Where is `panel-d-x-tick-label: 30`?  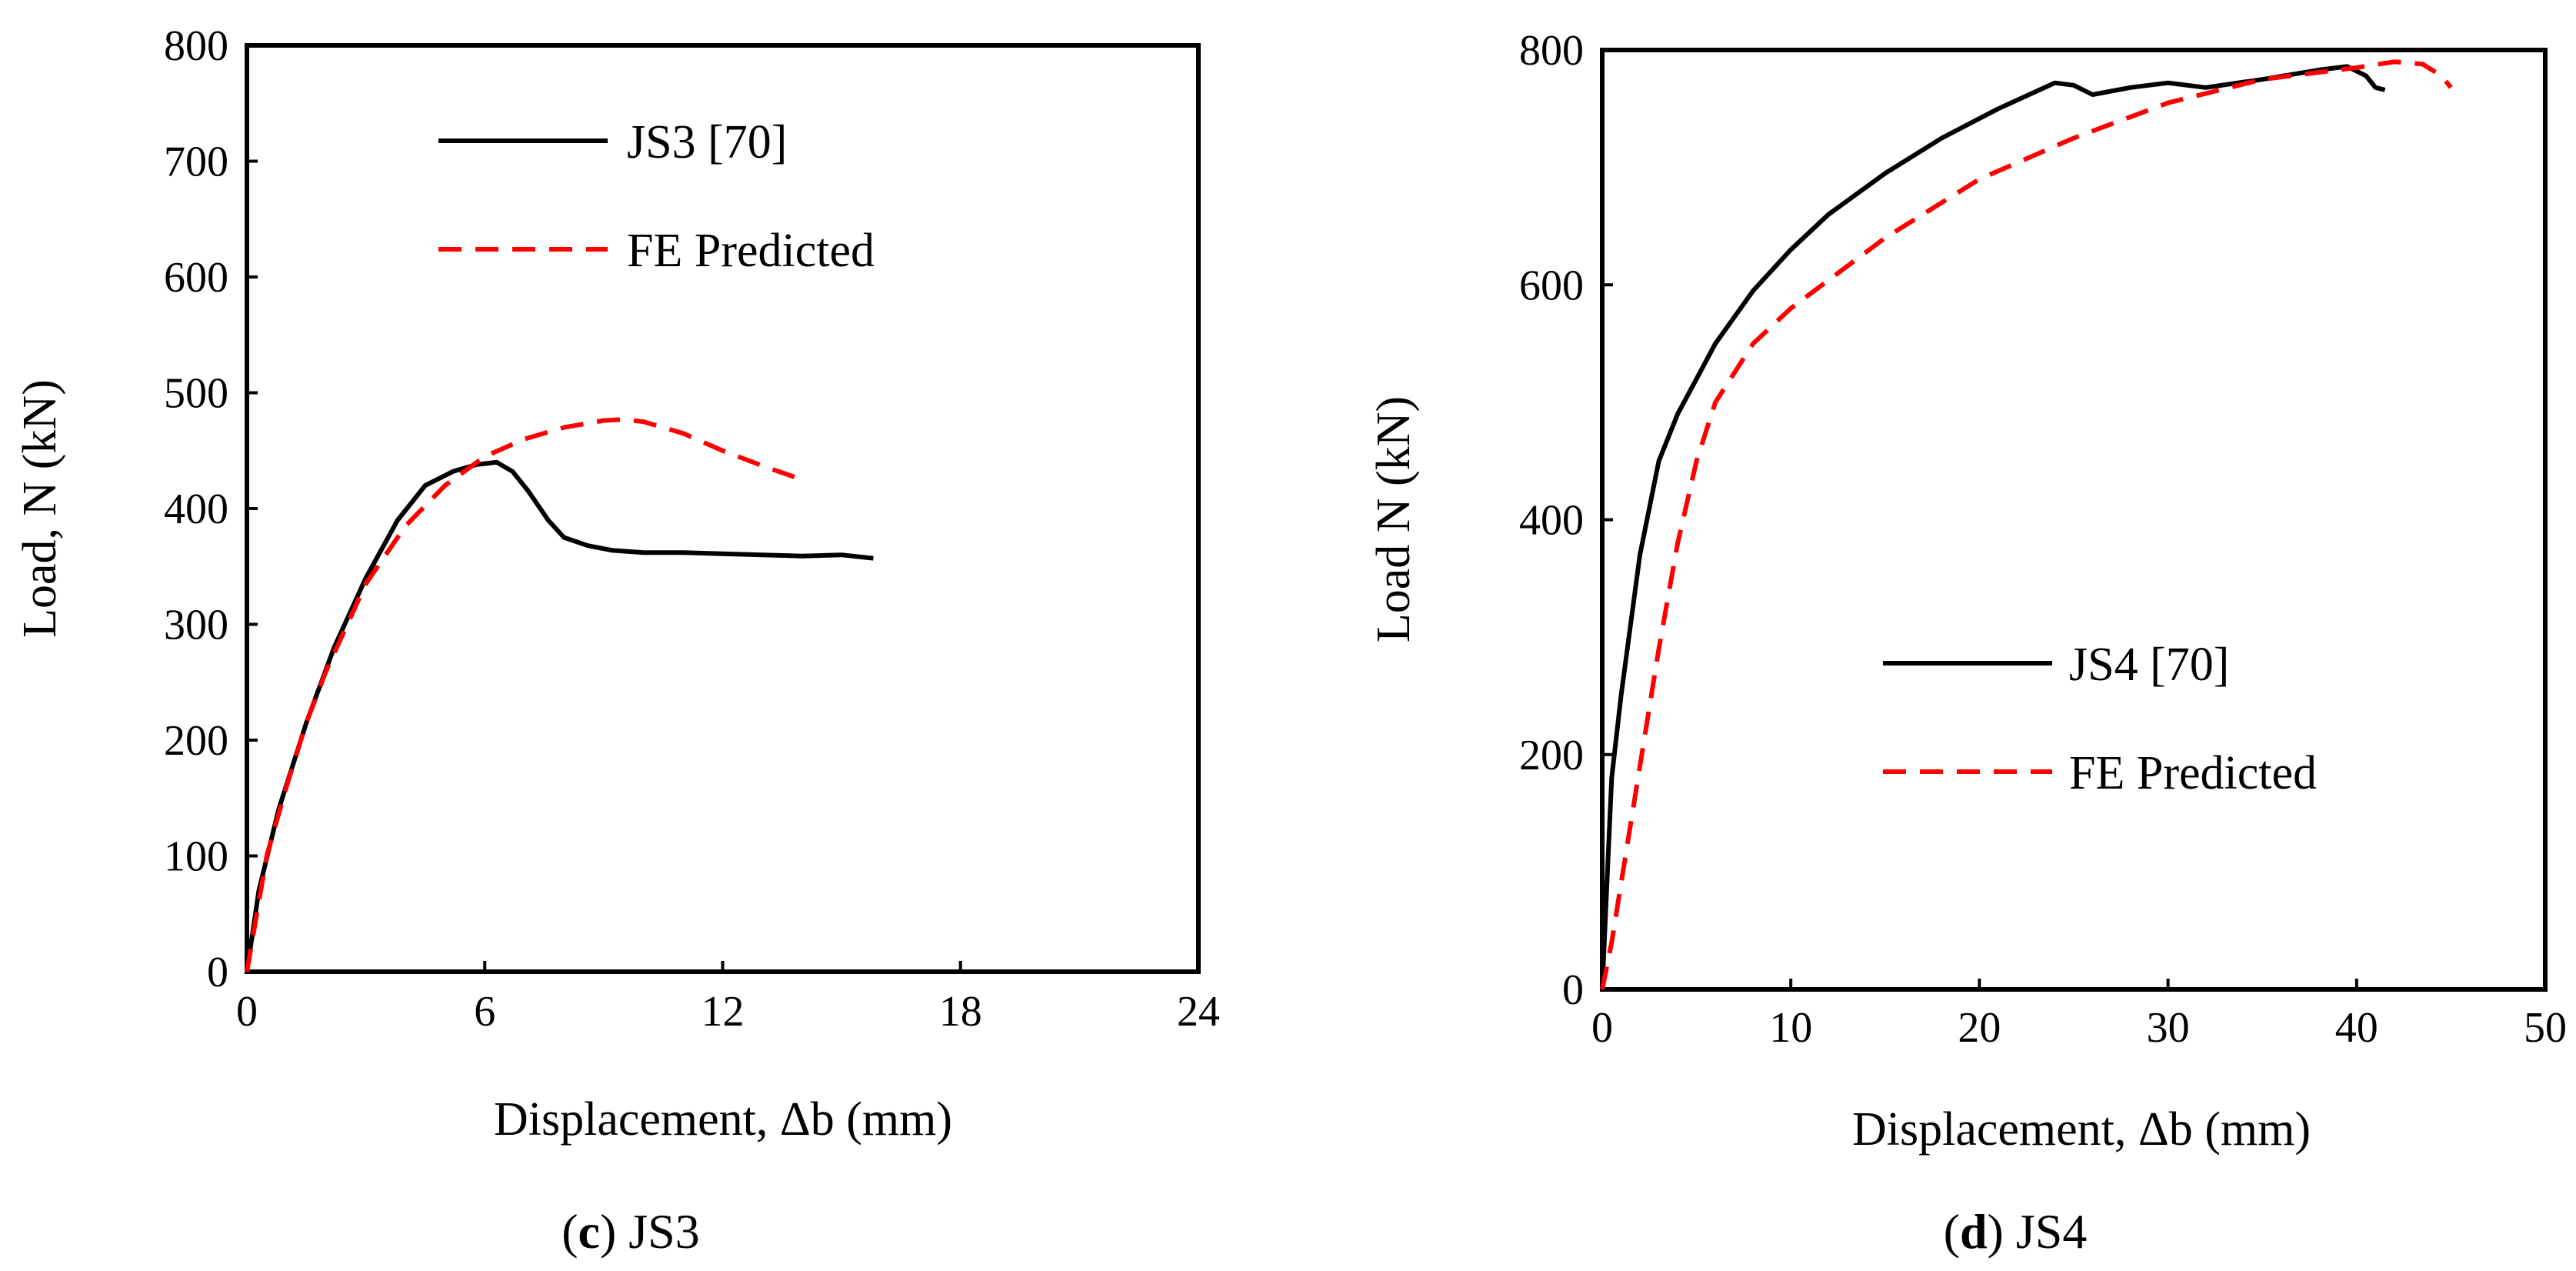 panel-d-x-tick-label: 30 is located at coordinates (2168, 1028).